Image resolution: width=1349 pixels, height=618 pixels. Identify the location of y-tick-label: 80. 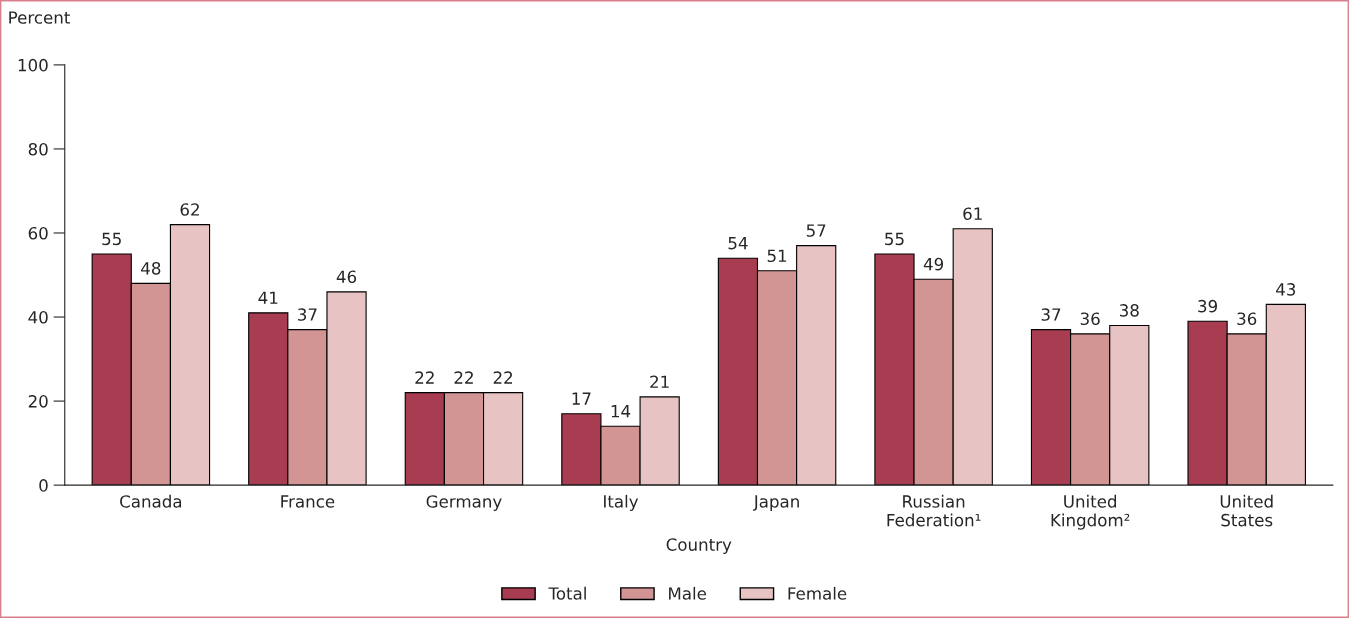
(38, 149).